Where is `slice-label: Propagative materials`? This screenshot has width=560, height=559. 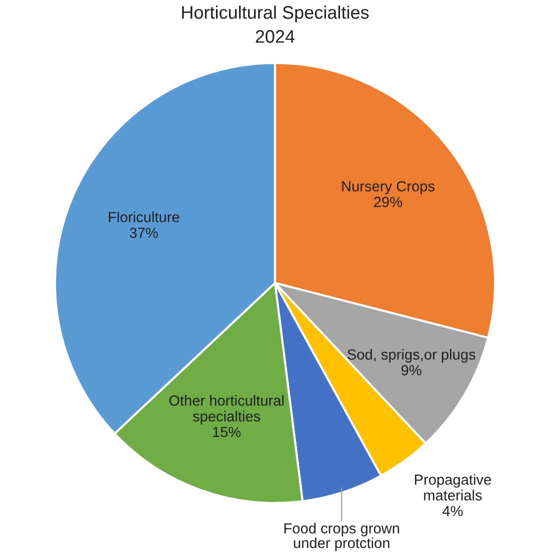 slice-label: Propagative materials is located at coordinates (452, 487).